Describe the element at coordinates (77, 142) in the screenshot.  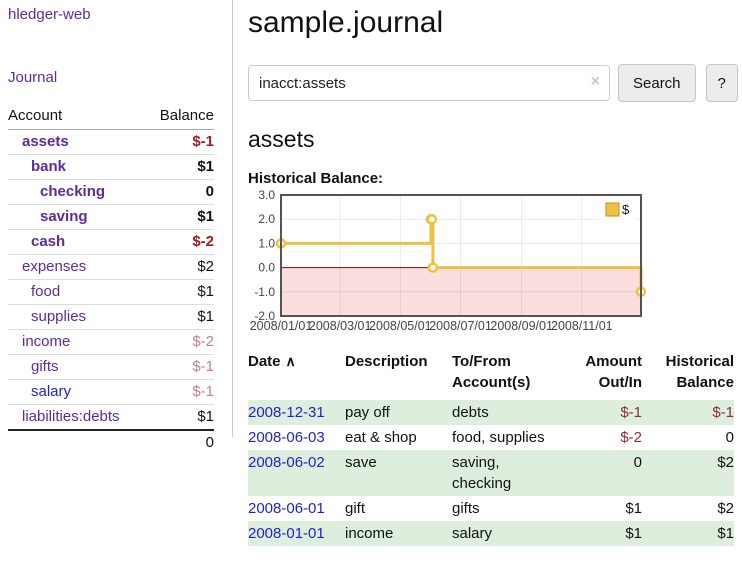
I see `account-name-cell: assets` at that location.